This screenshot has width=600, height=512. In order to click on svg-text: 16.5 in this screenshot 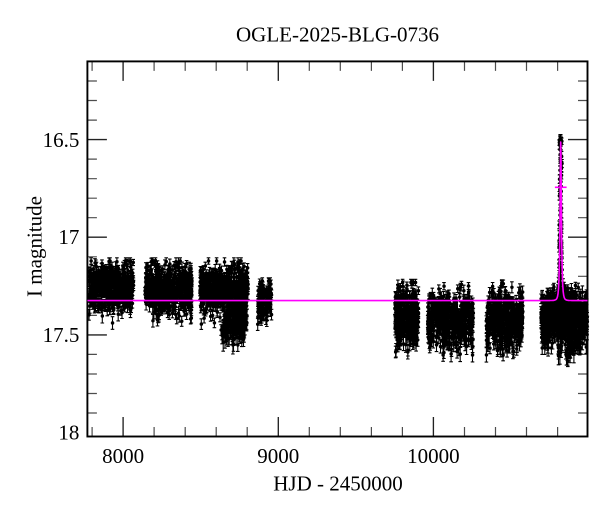, I will do `click(61, 140)`.